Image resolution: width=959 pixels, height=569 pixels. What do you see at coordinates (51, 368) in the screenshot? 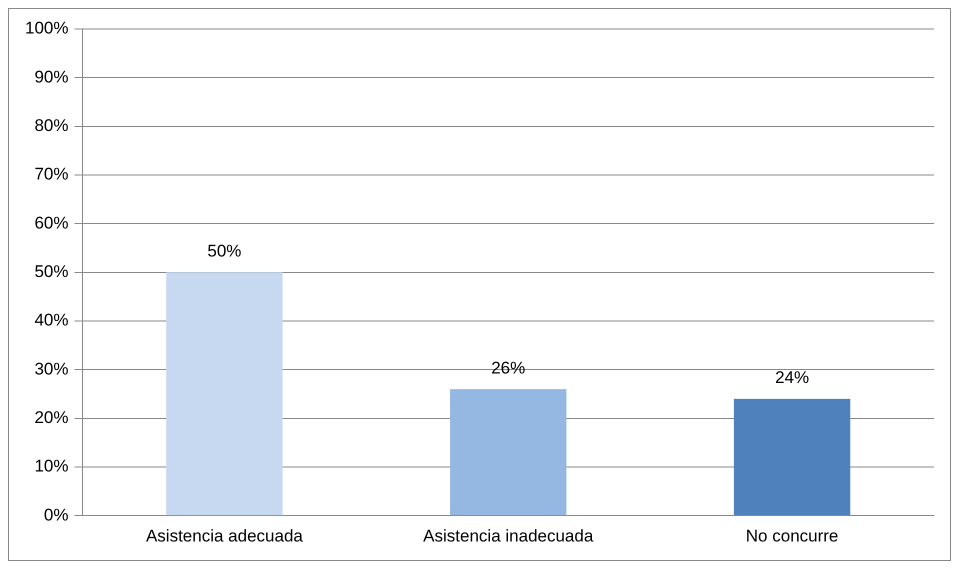
I see `y-tick-label: 30%` at bounding box center [51, 368].